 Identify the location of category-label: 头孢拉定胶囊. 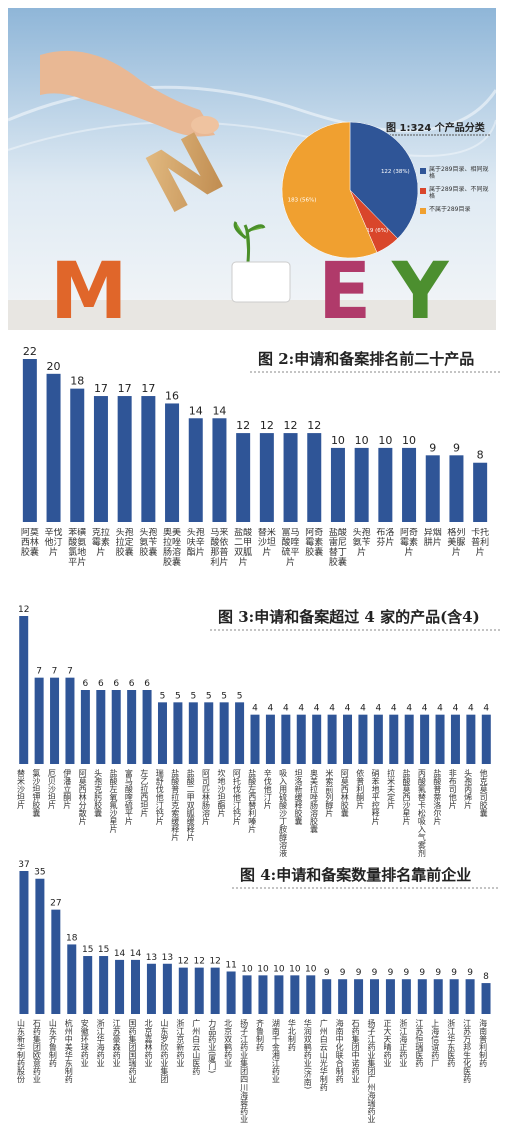
(124, 543).